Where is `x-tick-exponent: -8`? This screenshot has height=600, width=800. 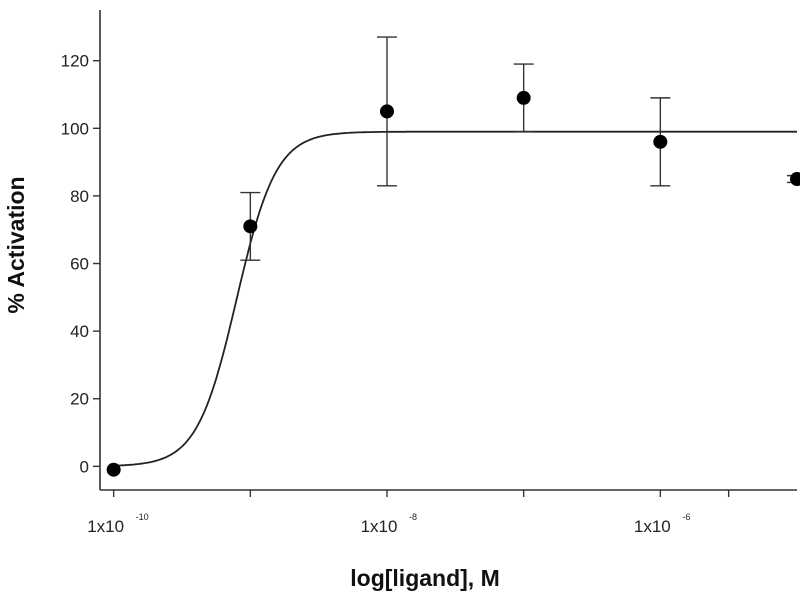
x-tick-exponent: -8 is located at coordinates (413, 517).